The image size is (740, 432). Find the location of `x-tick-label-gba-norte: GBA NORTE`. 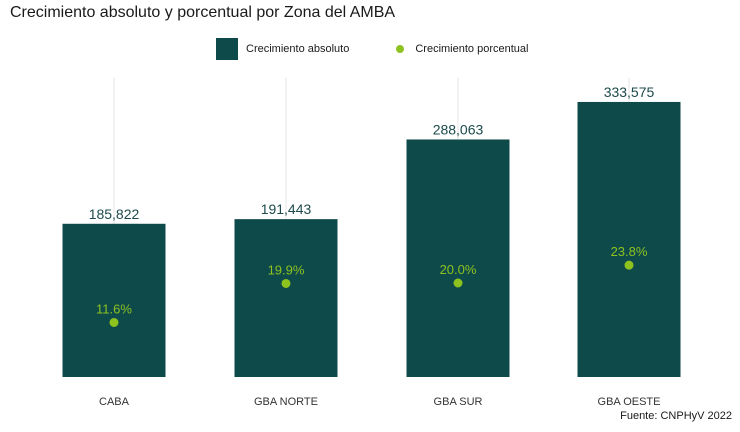

x-tick-label-gba-norte: GBA NORTE is located at coordinates (286, 402).